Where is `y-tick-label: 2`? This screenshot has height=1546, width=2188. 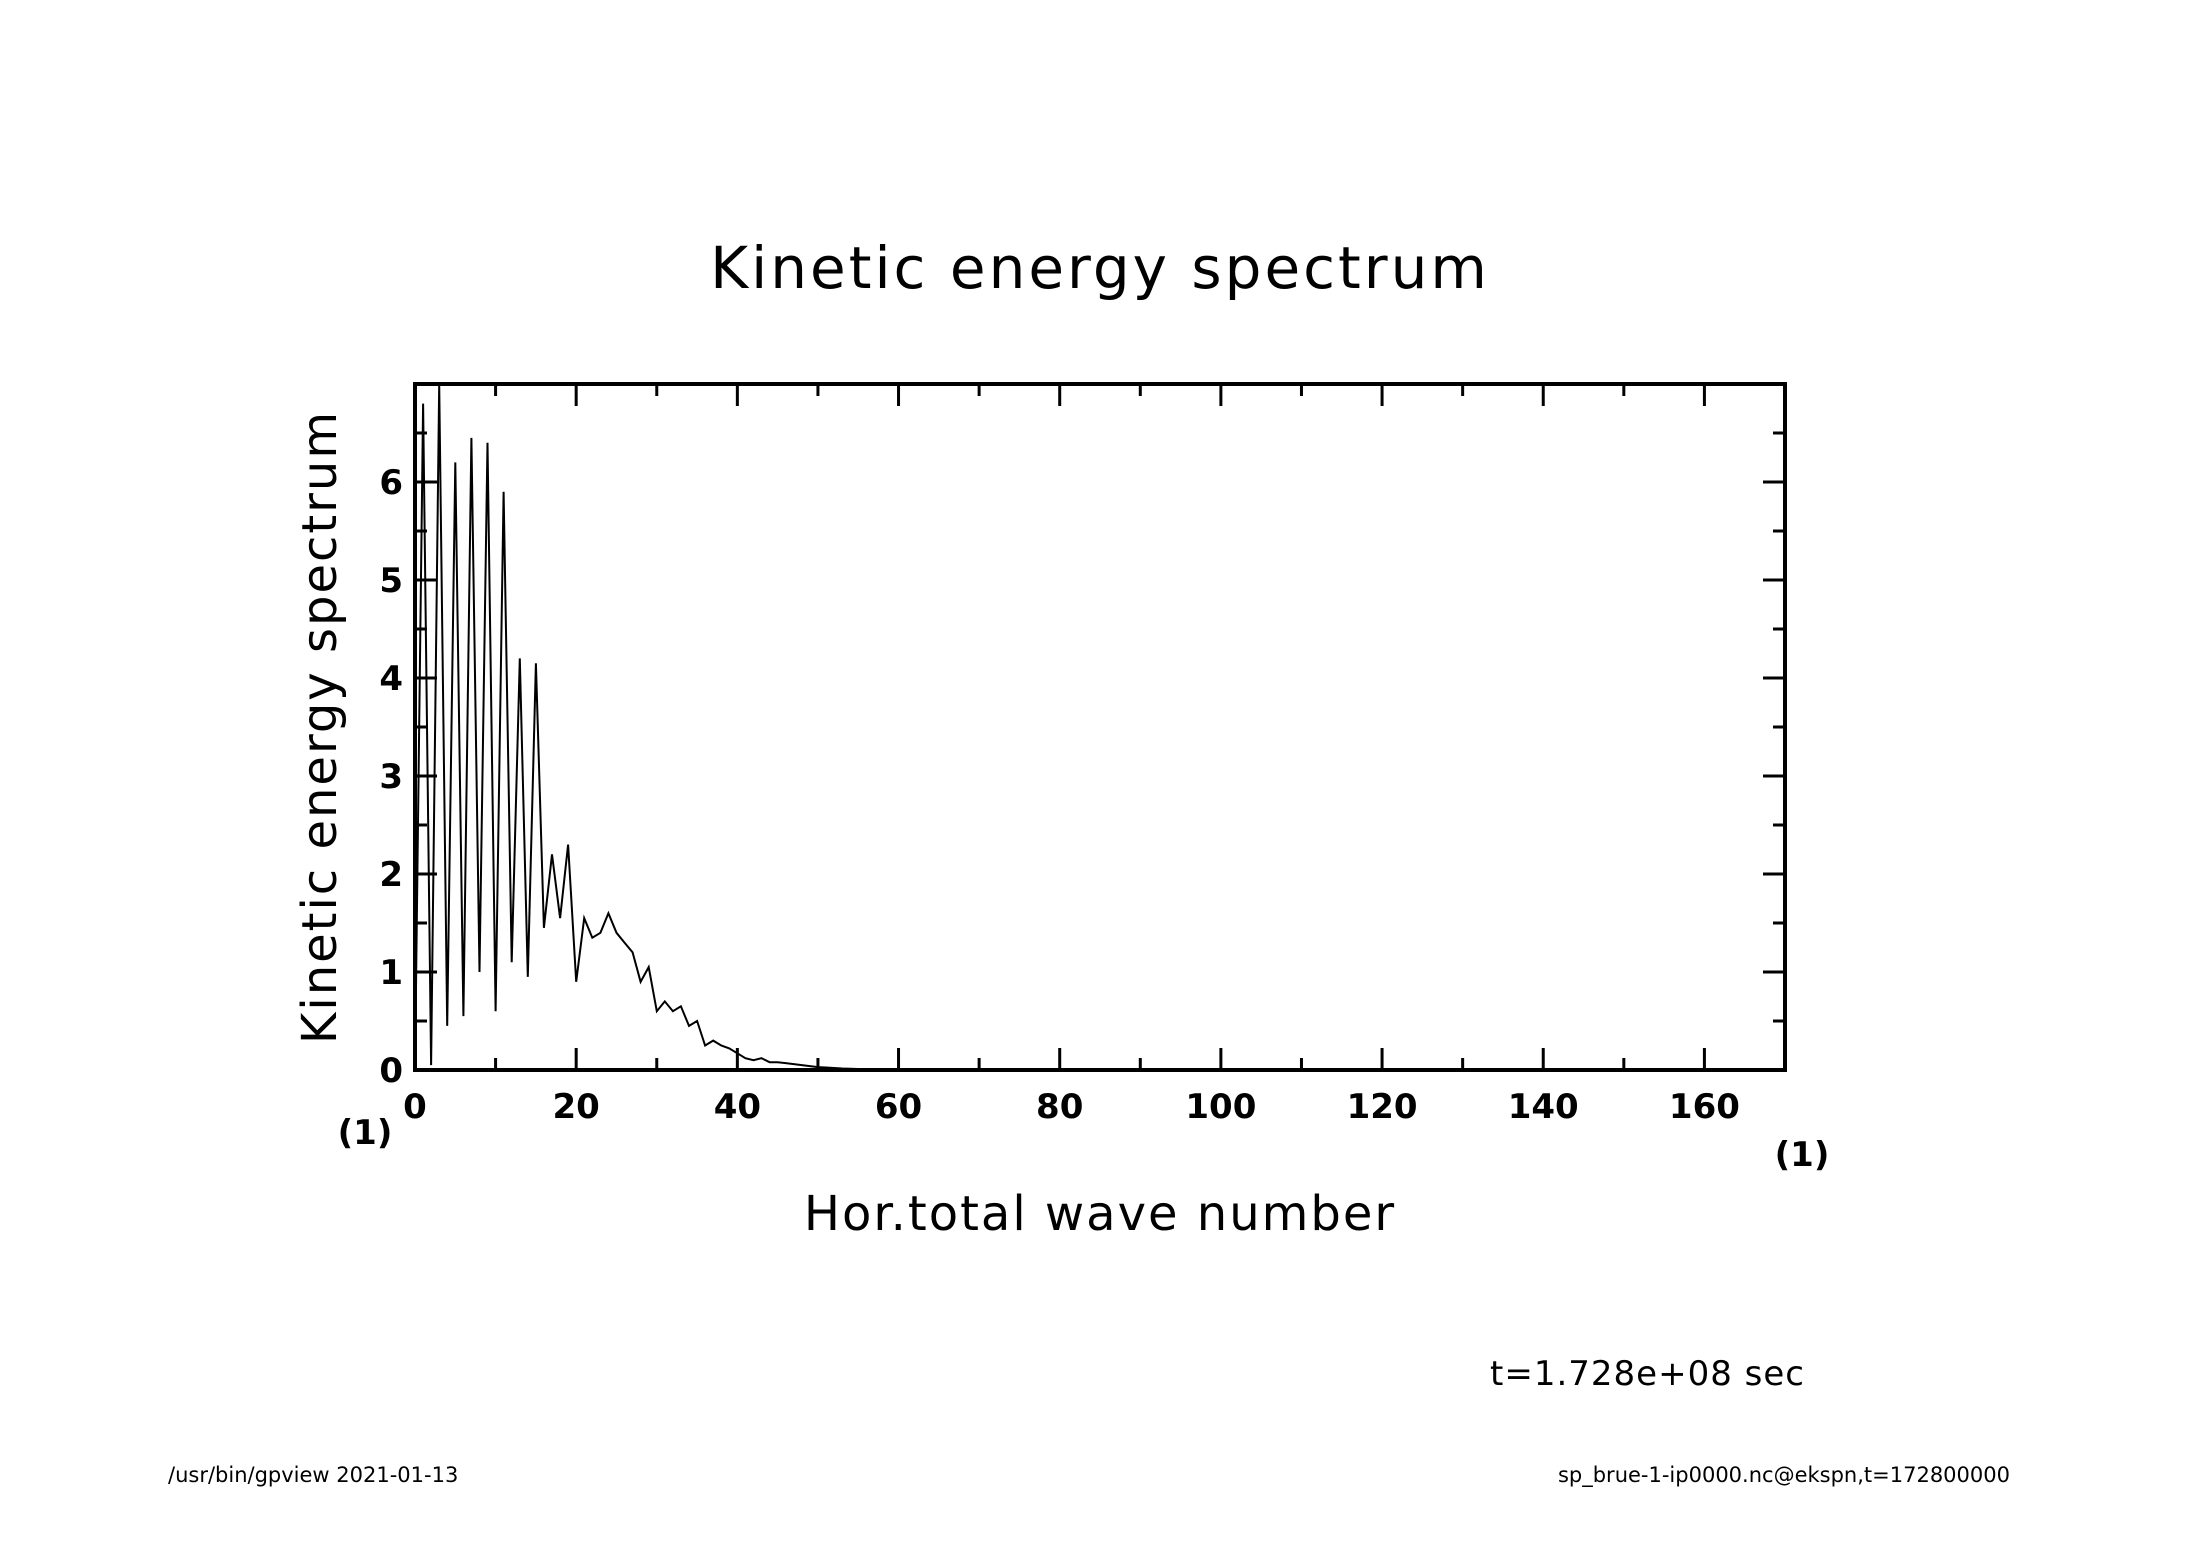
y-tick-label: 2 is located at coordinates (391, 875).